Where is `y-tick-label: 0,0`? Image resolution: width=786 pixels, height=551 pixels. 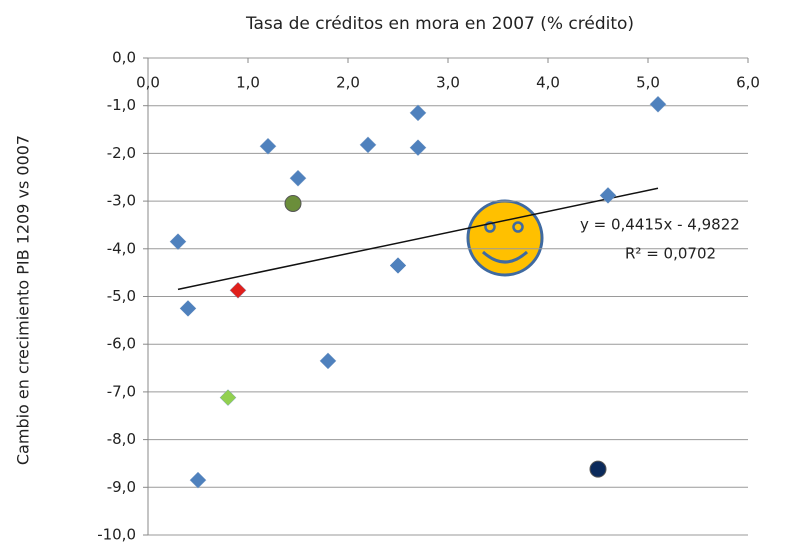
y-tick-label: 0,0 is located at coordinates (124, 58).